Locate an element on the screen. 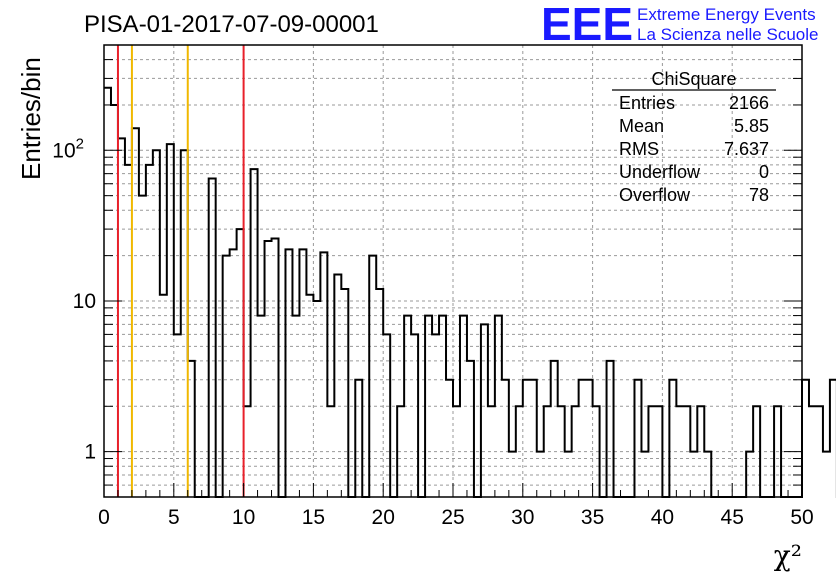 This screenshot has height=572, width=836. y-tick-label: 102 is located at coordinates (68, 148).